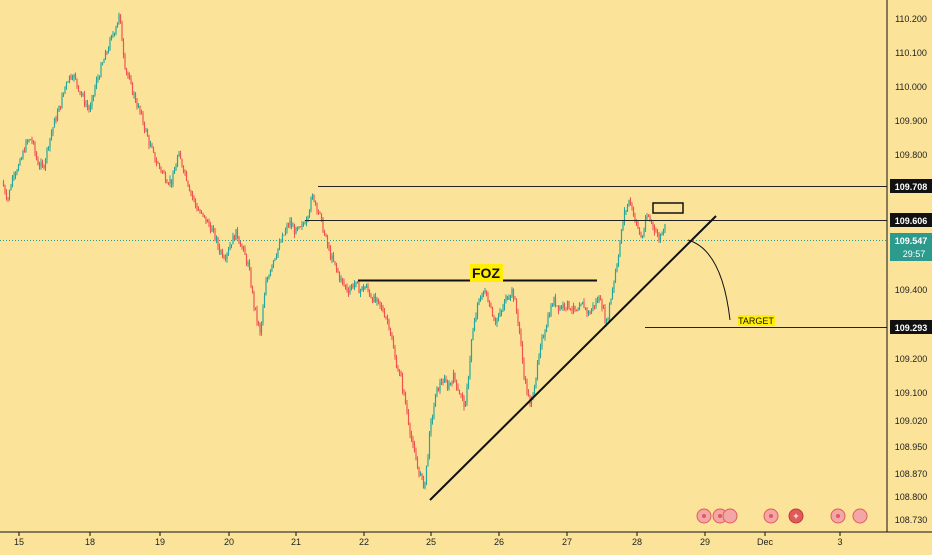  I want to click on price-tick-label: 109.020, so click(911, 421).